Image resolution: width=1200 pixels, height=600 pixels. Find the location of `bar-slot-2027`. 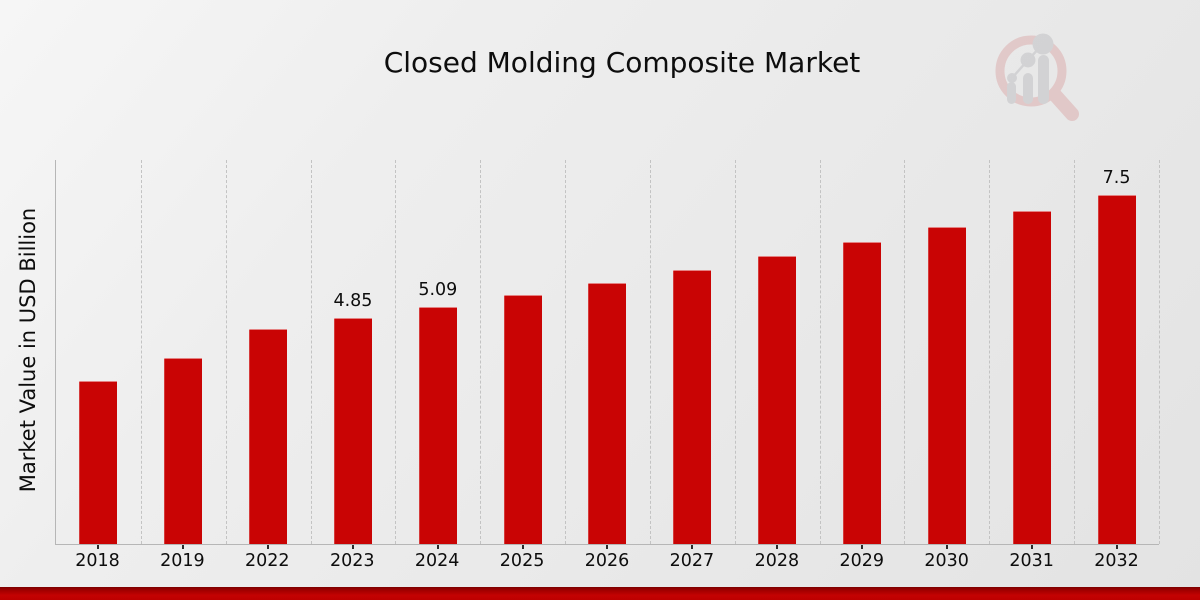

bar-slot-2027 is located at coordinates (692, 354).